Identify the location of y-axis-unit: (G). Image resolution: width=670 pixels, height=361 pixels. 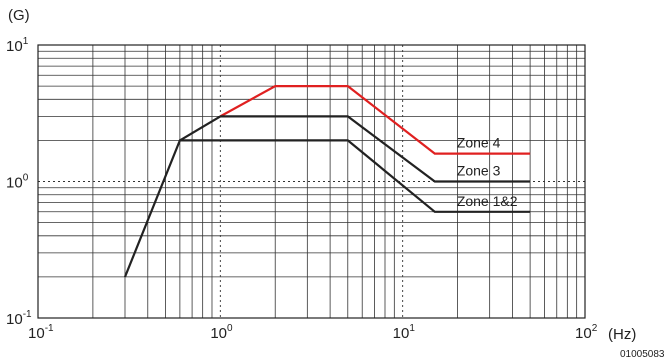
(19, 15).